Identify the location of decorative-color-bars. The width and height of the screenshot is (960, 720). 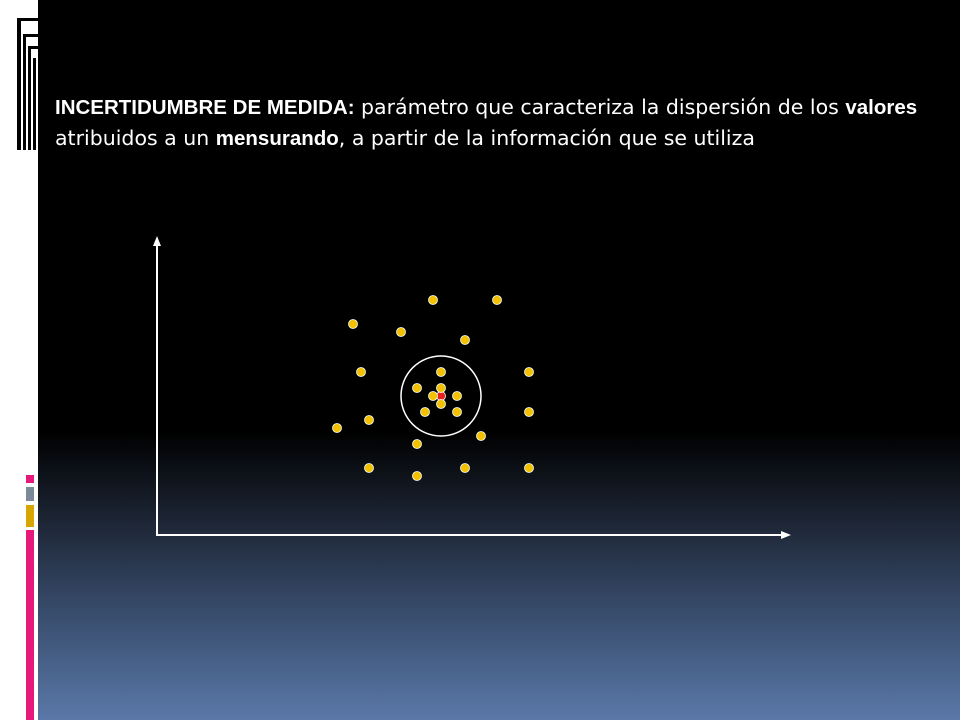
(30, 597).